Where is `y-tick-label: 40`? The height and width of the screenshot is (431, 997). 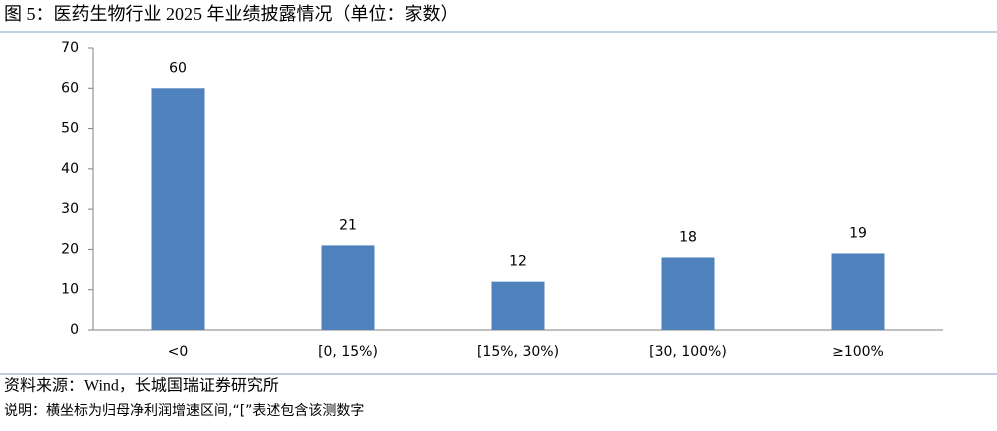 y-tick-label: 40 is located at coordinates (70, 169).